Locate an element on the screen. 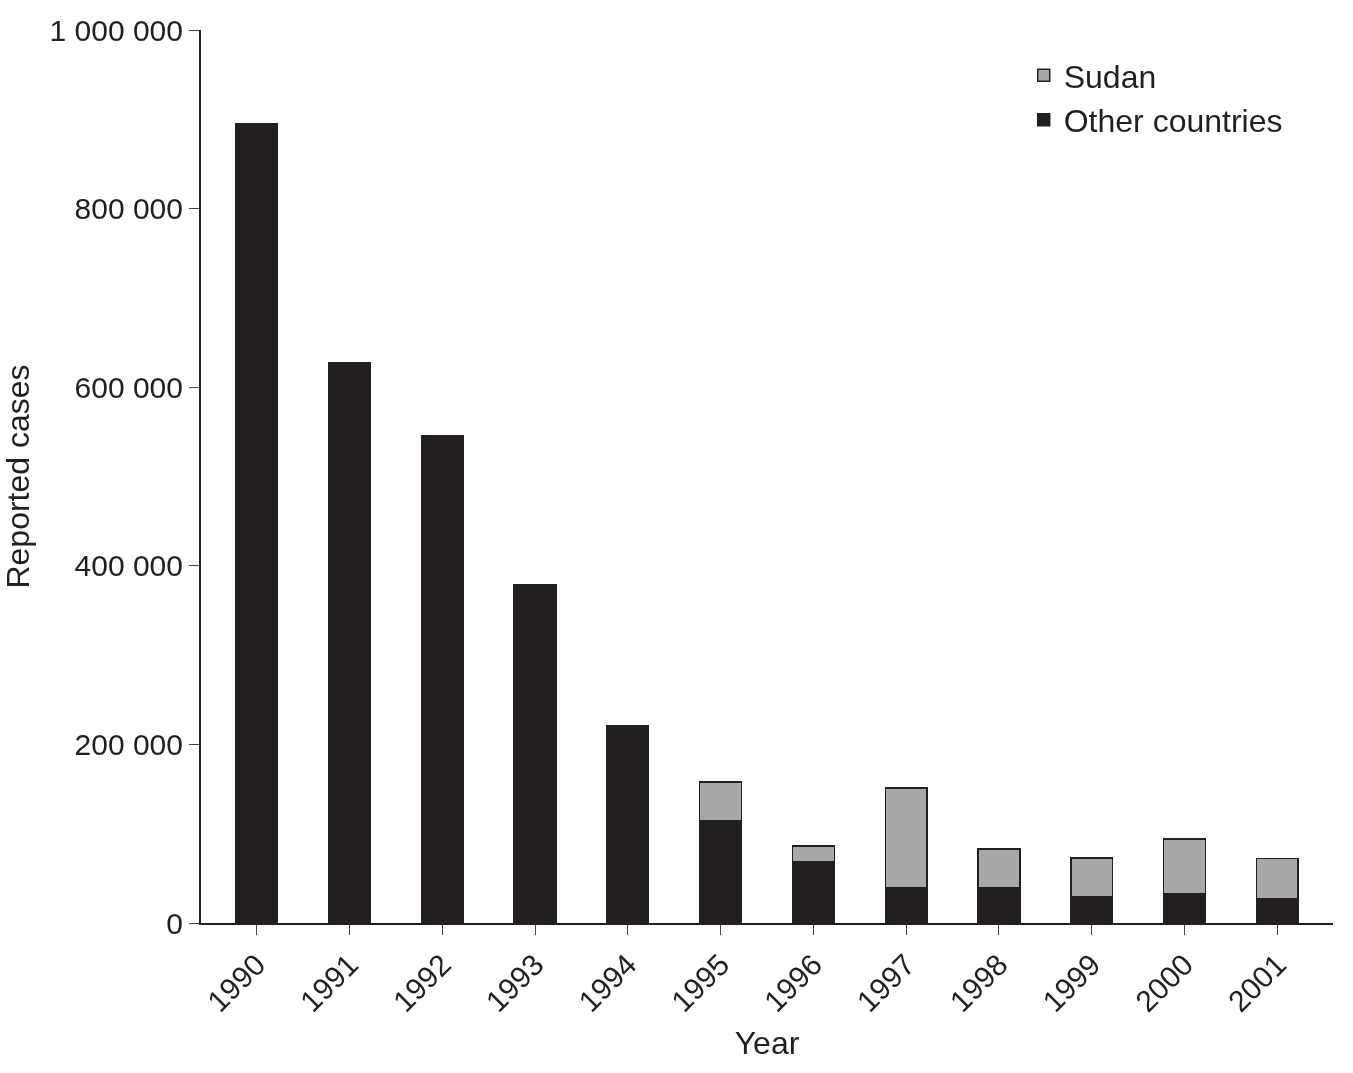 Image resolution: width=1353 pixels, height=1073 pixels. y-tick-label: 0 is located at coordinates (174, 923).